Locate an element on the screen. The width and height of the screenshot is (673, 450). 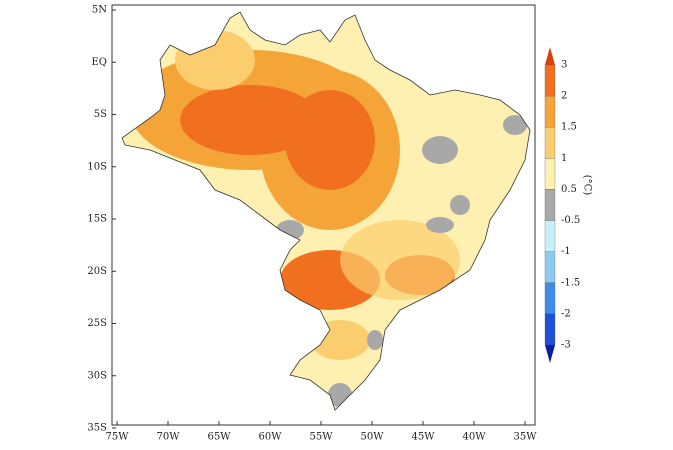
x-tick-label: 65W is located at coordinates (219, 437).